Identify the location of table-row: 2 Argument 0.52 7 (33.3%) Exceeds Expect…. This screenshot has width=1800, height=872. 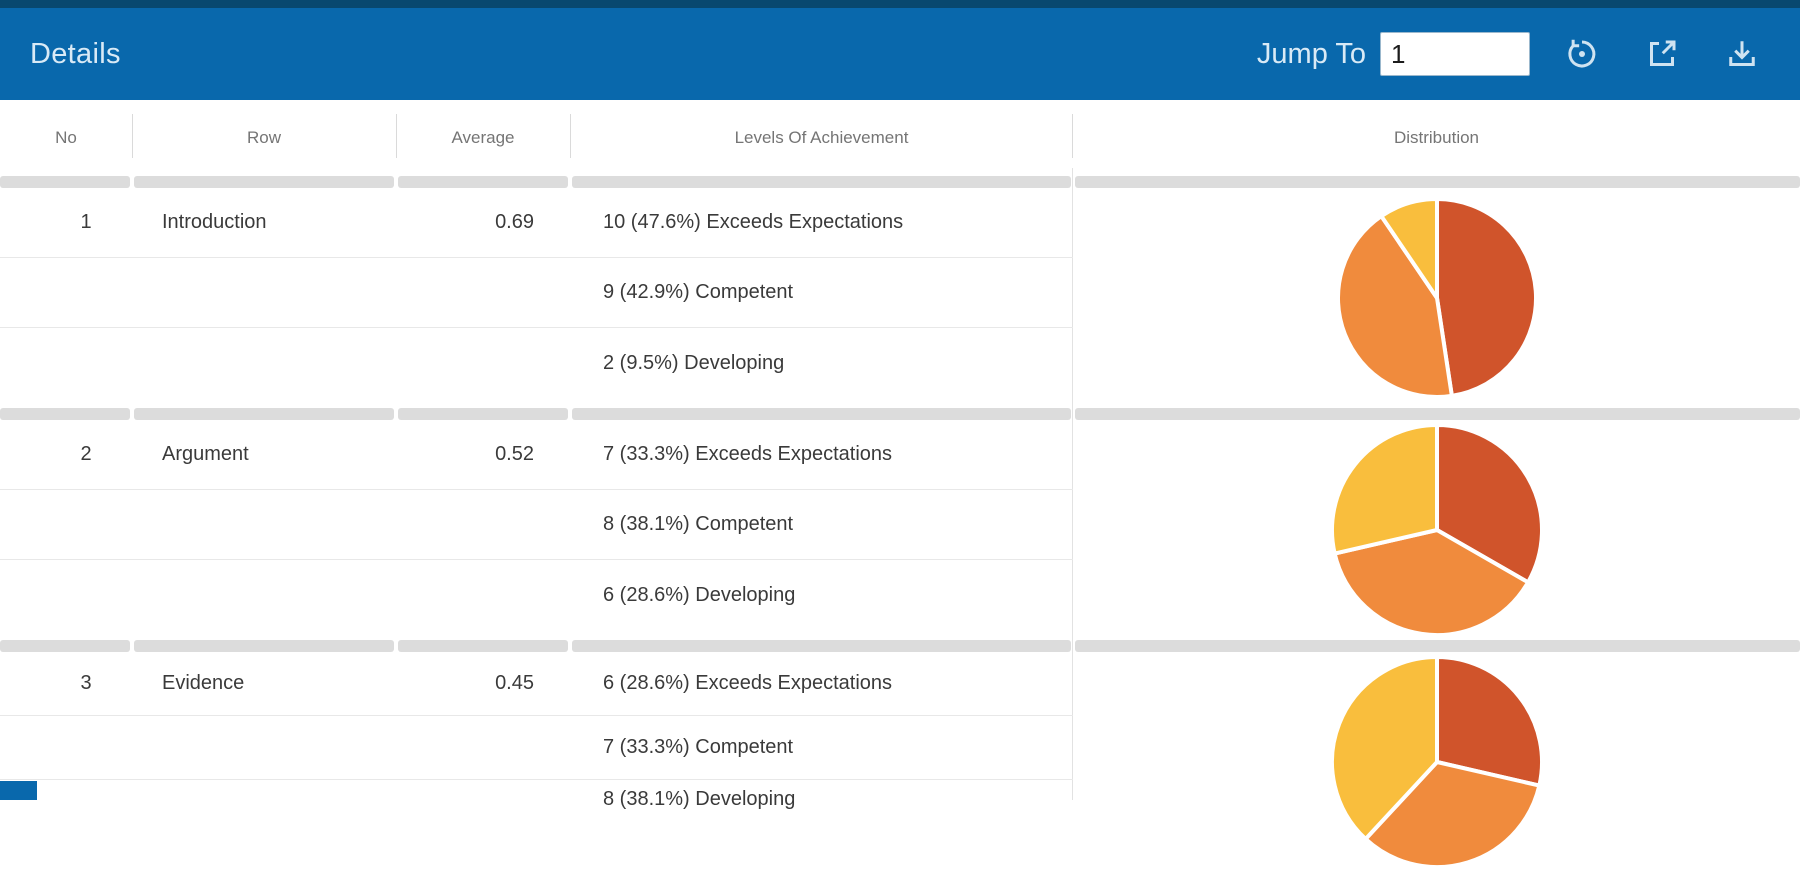
(536, 455).